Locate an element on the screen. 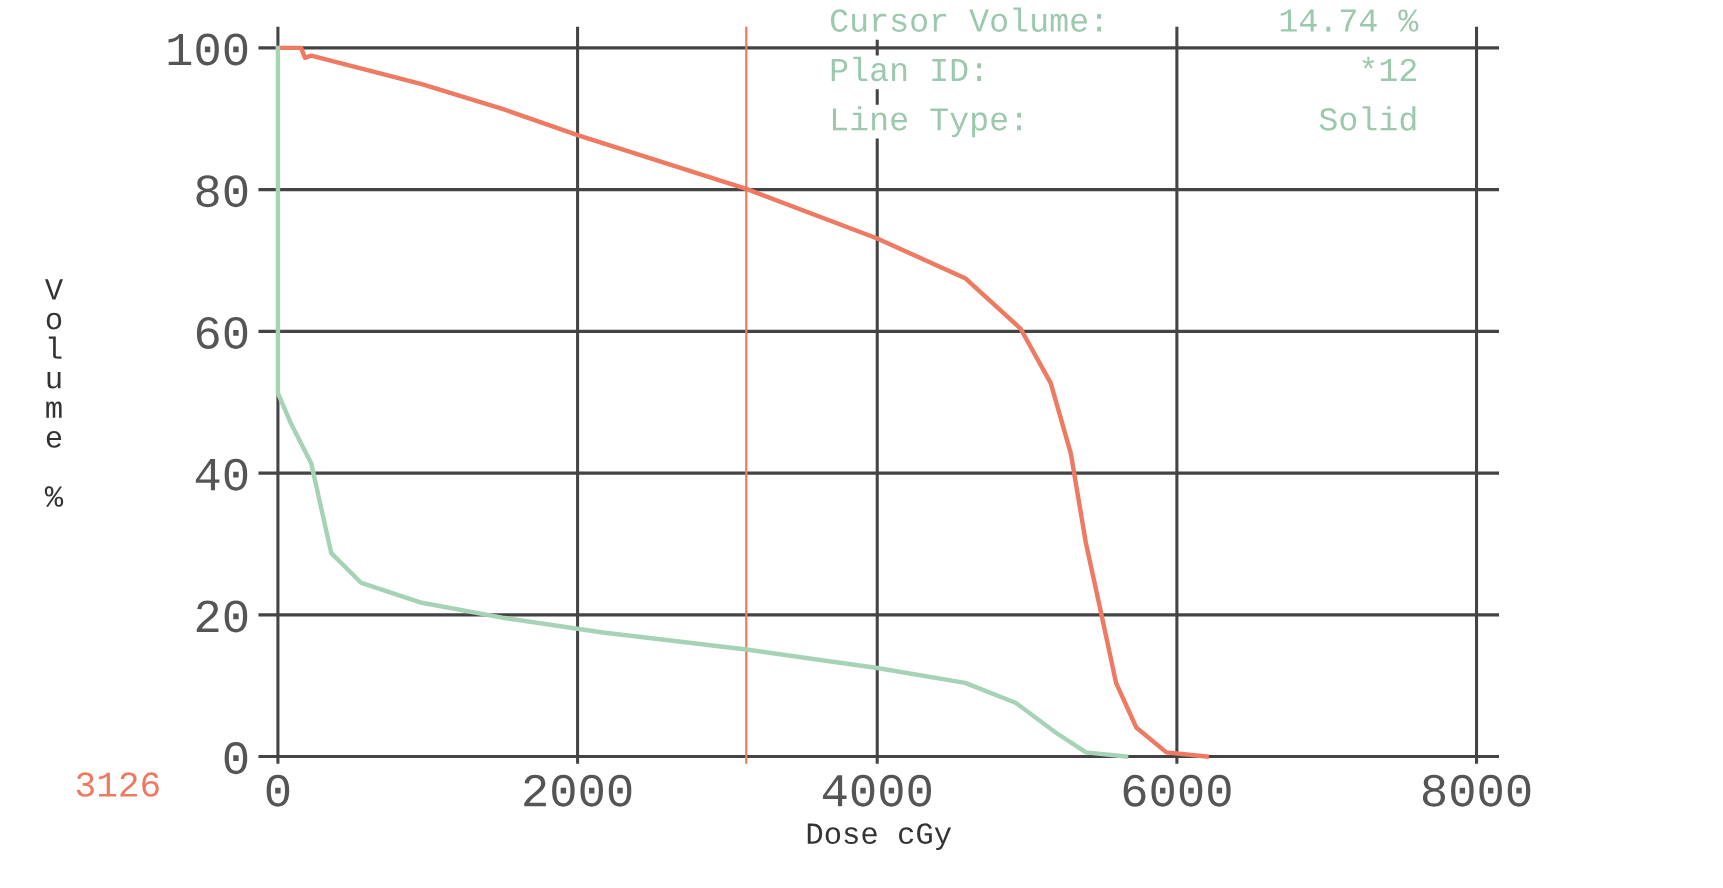 The image size is (1723, 888). y-tick-label: 60 is located at coordinates (222, 332).